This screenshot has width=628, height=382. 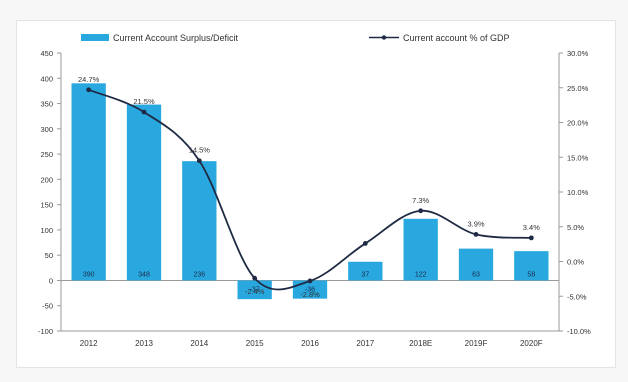 I want to click on y-left-tick-label: -50, so click(x=47, y=306).